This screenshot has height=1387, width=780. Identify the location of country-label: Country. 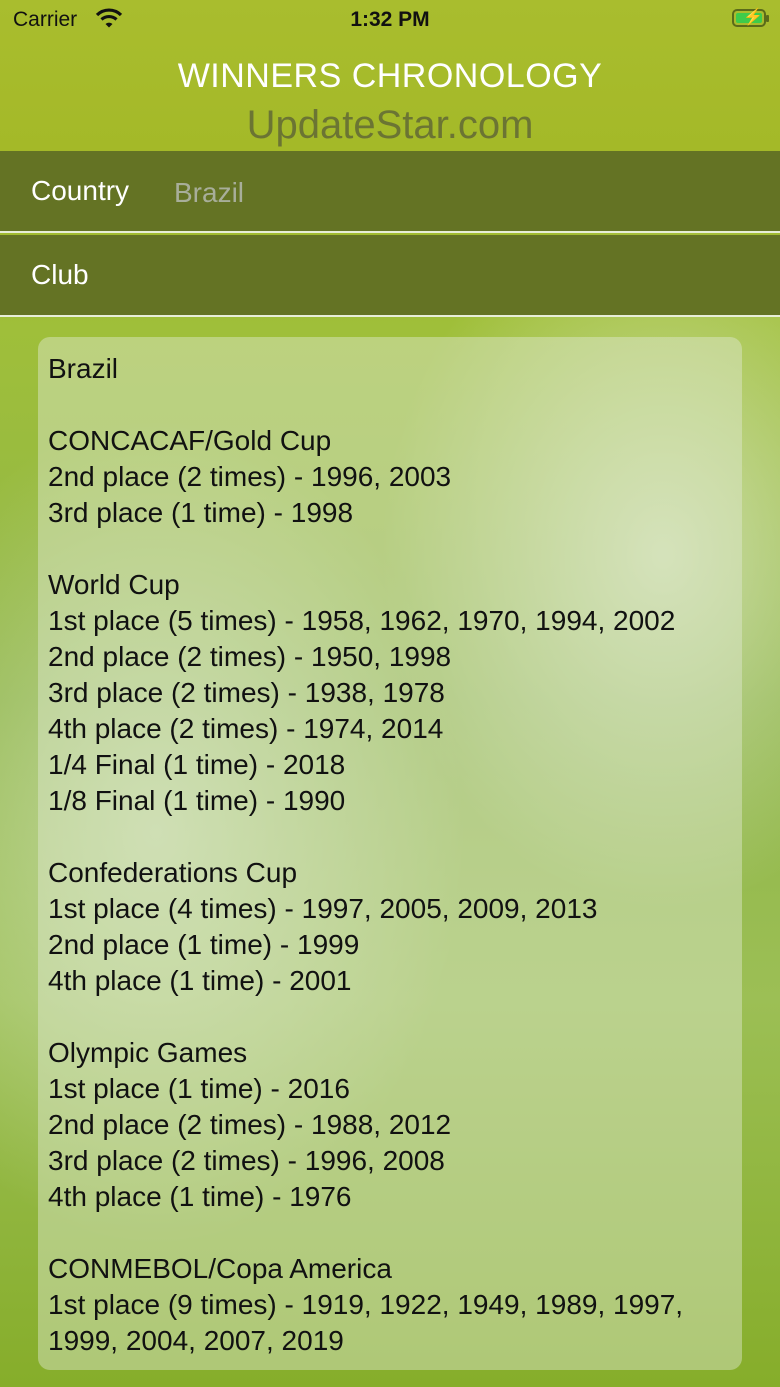
(80, 190).